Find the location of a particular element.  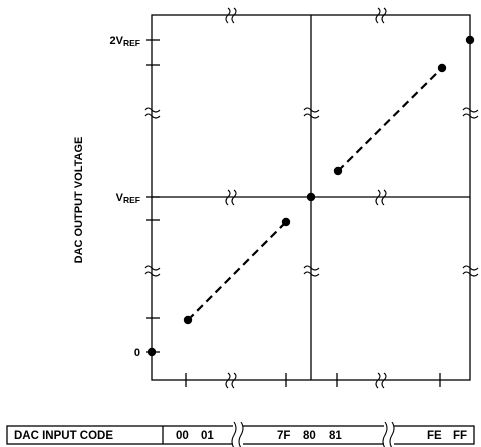

input-code-table: DAC INPUT CODE 00 01 7F 80 81 FE FF is located at coordinates (240, 434).